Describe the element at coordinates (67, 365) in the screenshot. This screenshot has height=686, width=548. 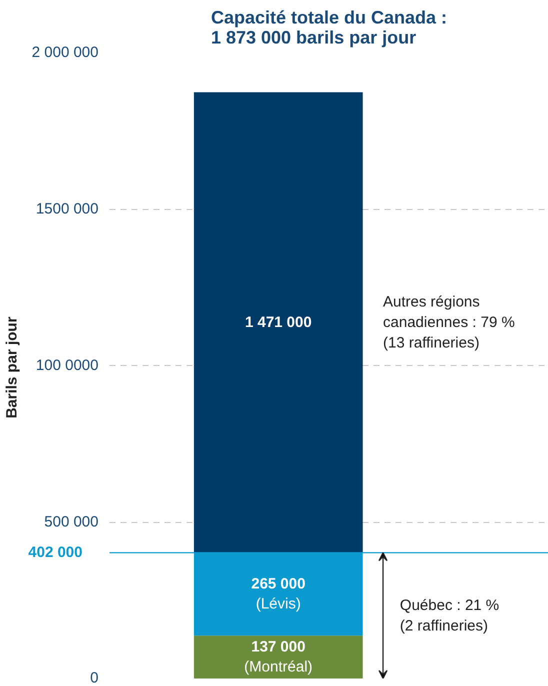
I see `y-tick-label: 100 0000` at that location.